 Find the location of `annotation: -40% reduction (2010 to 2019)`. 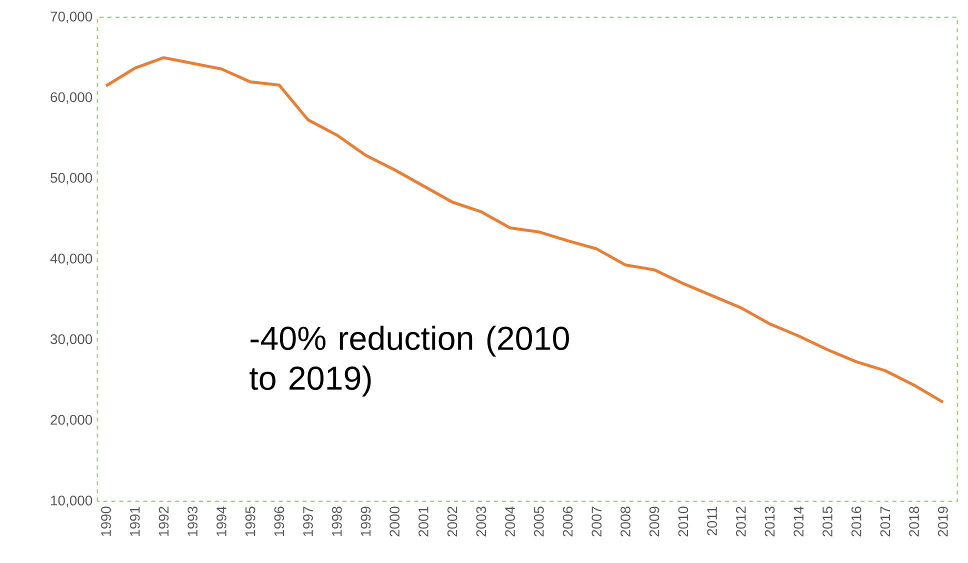

annotation: -40% reduction (2010 to 2019) is located at coordinates (409, 361).